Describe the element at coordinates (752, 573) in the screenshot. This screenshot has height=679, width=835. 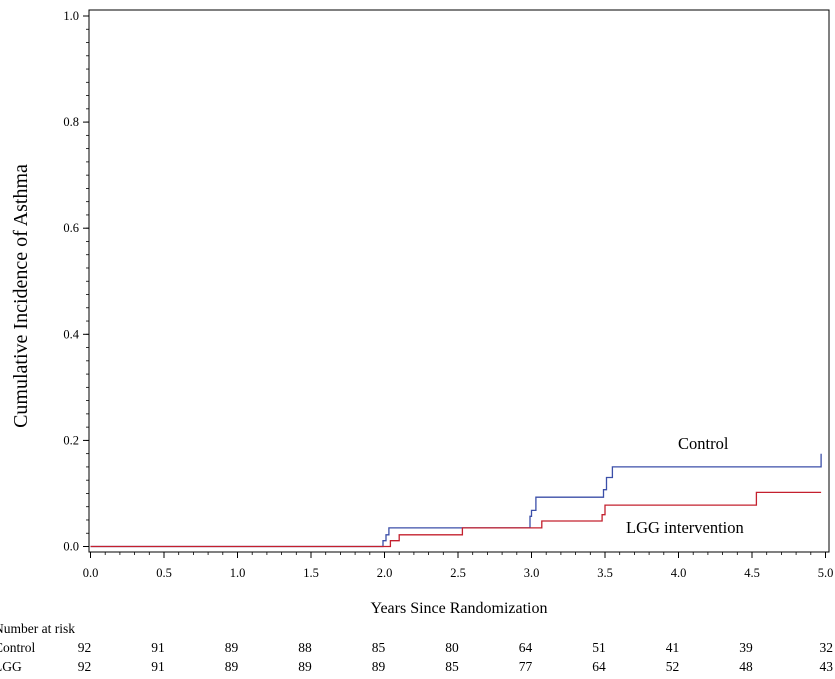
I see `x-tick-label: 4.5` at that location.